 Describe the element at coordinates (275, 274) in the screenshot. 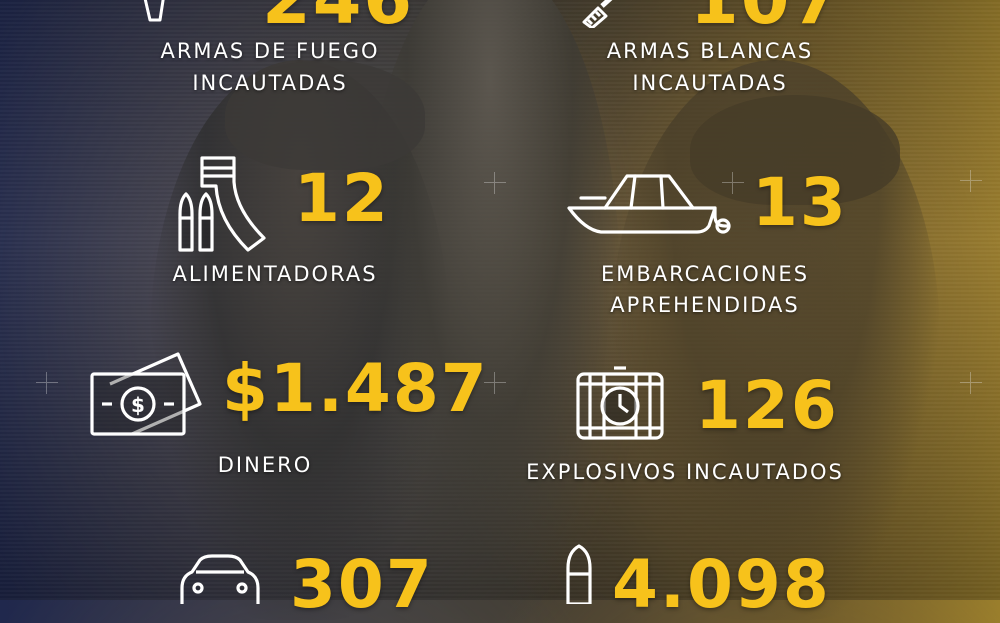

I see `stat-label-alimentadoras: ALIMENTADORAS` at that location.